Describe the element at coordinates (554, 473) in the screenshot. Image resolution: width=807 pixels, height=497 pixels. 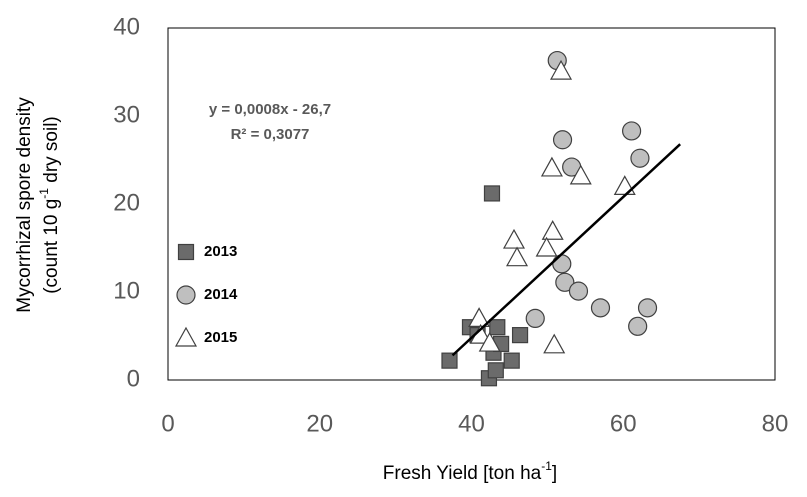
I see `x-label-part: ]` at that location.